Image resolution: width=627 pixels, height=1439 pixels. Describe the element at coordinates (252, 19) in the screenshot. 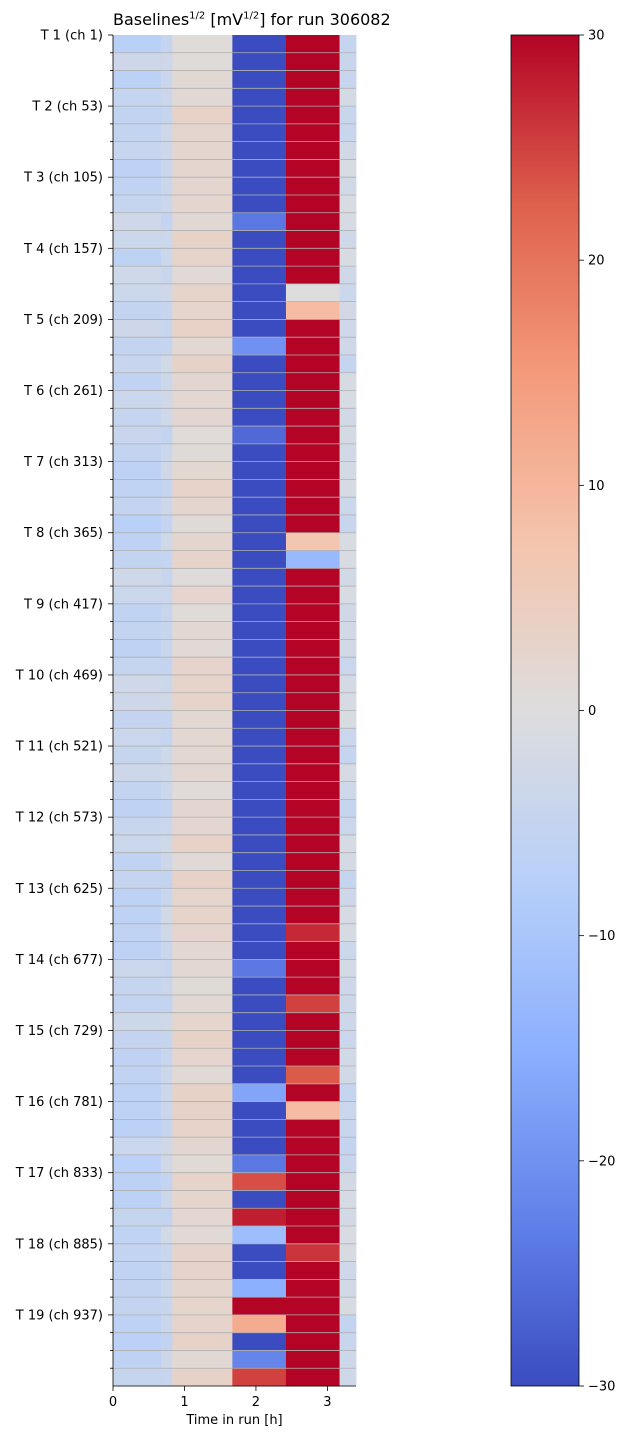

I see `chart-title: Baselines1/2 [mV1/2] for run 306082` at that location.